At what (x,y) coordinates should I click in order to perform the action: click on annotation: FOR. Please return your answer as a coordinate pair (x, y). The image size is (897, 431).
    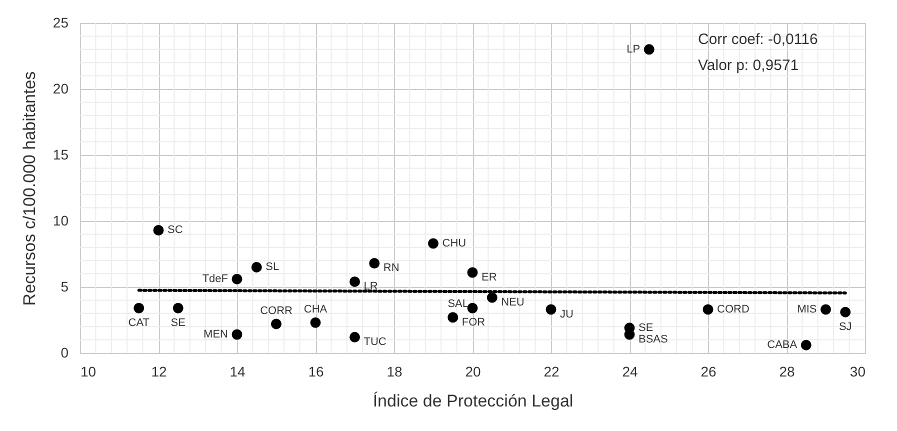
    Looking at the image, I should click on (474, 322).